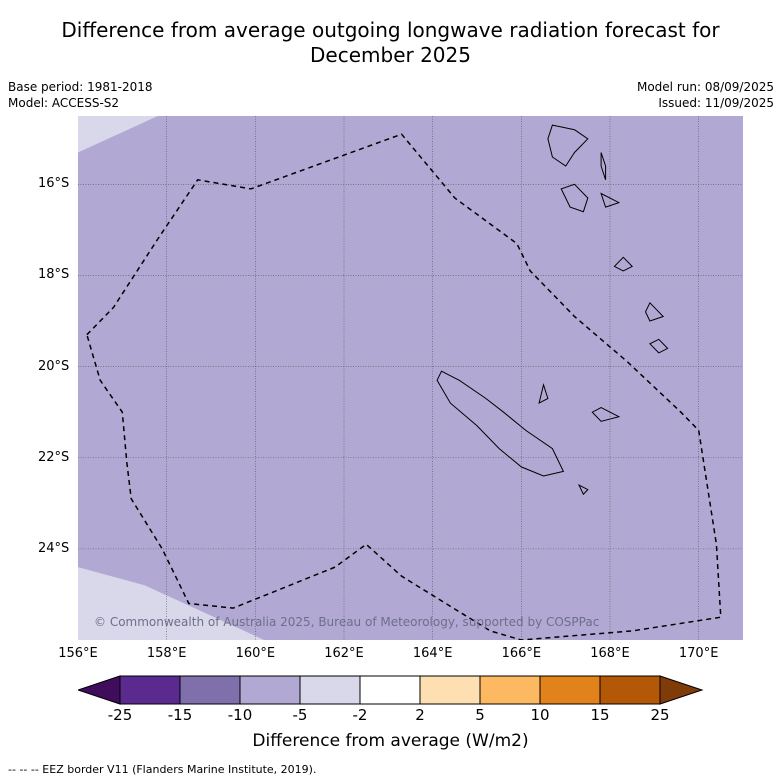 This screenshot has height=781, width=781. I want to click on lon-label: 156°E, so click(78, 653).